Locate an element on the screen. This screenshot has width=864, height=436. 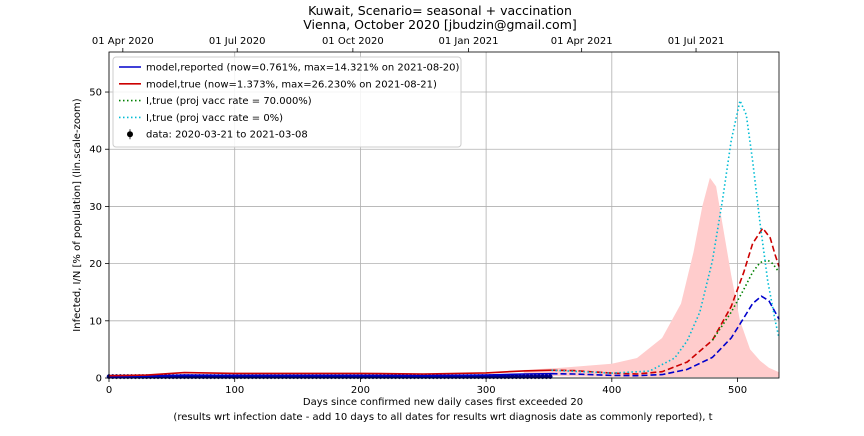
legend-data-marker is located at coordinates (130, 134).